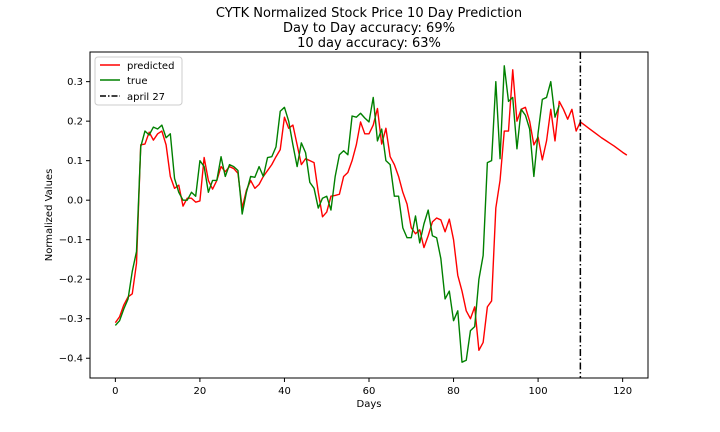 The height and width of the screenshot is (432, 720). Describe the element at coordinates (71, 240) in the screenshot. I see `y-tick-label-3: −0.1` at that location.